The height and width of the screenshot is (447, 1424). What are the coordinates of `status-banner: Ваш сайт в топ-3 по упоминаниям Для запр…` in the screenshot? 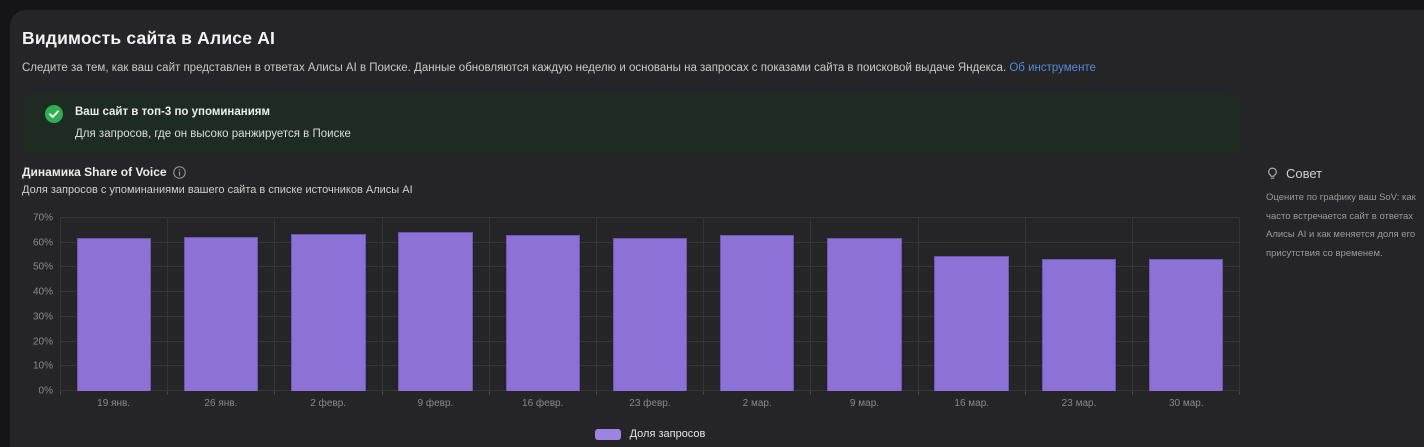 It's located at (631, 123).